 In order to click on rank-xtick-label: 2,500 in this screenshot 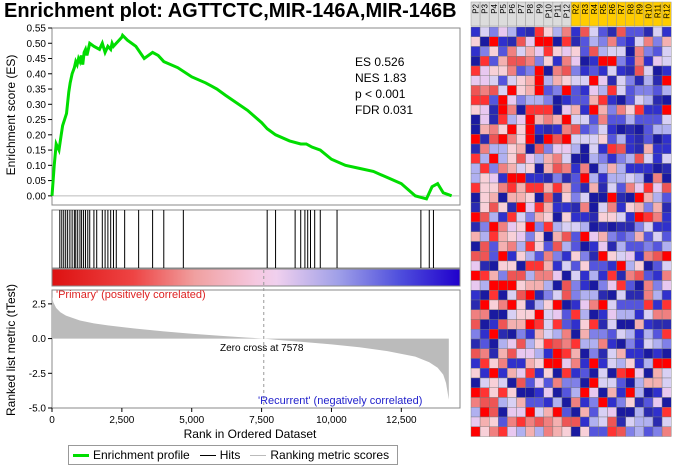, I will do `click(121, 420)`.